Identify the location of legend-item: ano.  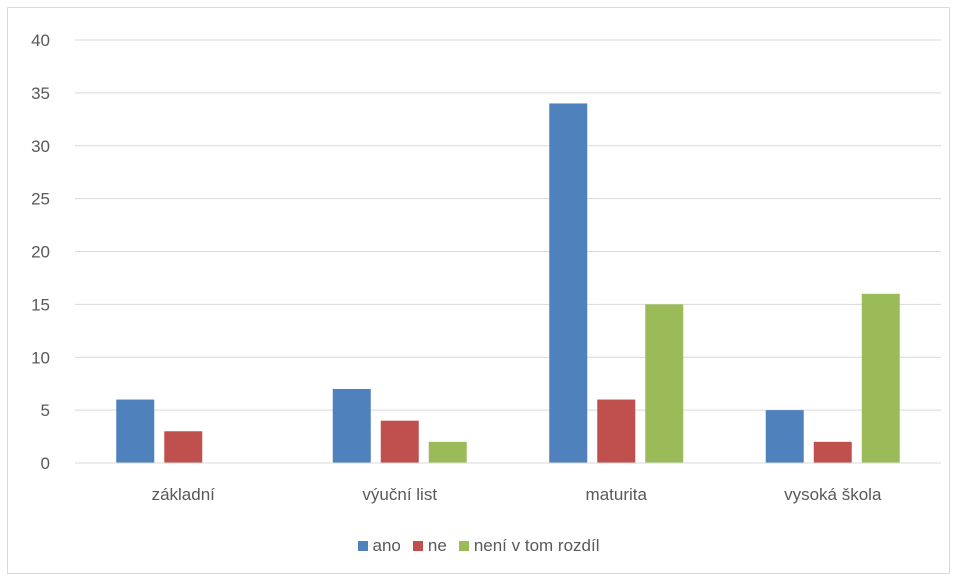
(379, 546).